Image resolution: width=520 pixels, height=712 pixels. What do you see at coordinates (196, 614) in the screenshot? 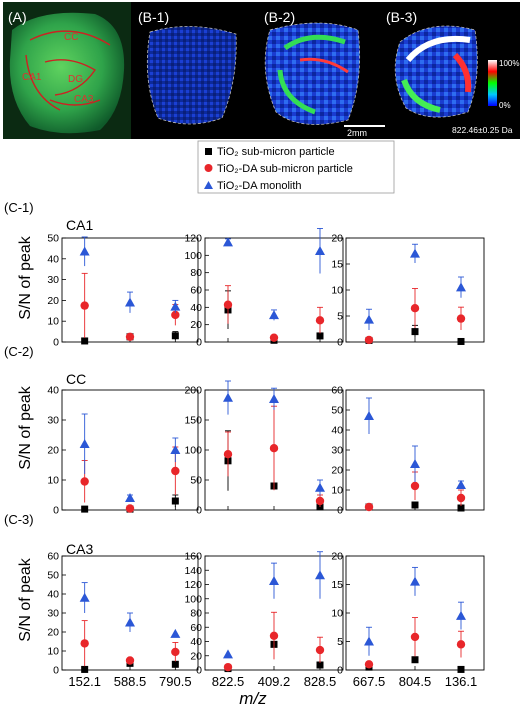
I see `y-tick-label: 80` at bounding box center [196, 614].